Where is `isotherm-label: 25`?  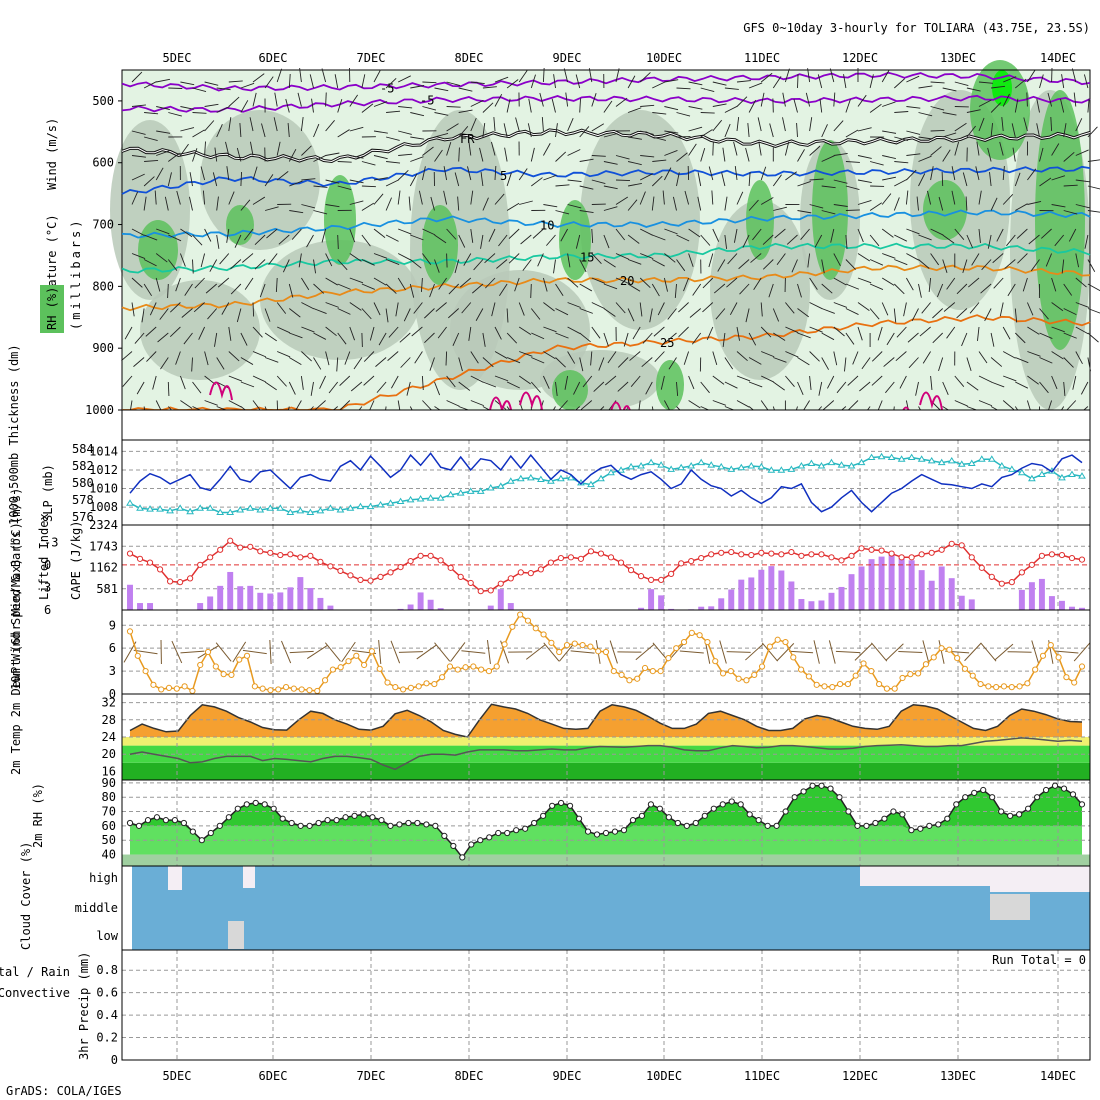
isotherm-label: 25 is located at coordinates (667, 343).